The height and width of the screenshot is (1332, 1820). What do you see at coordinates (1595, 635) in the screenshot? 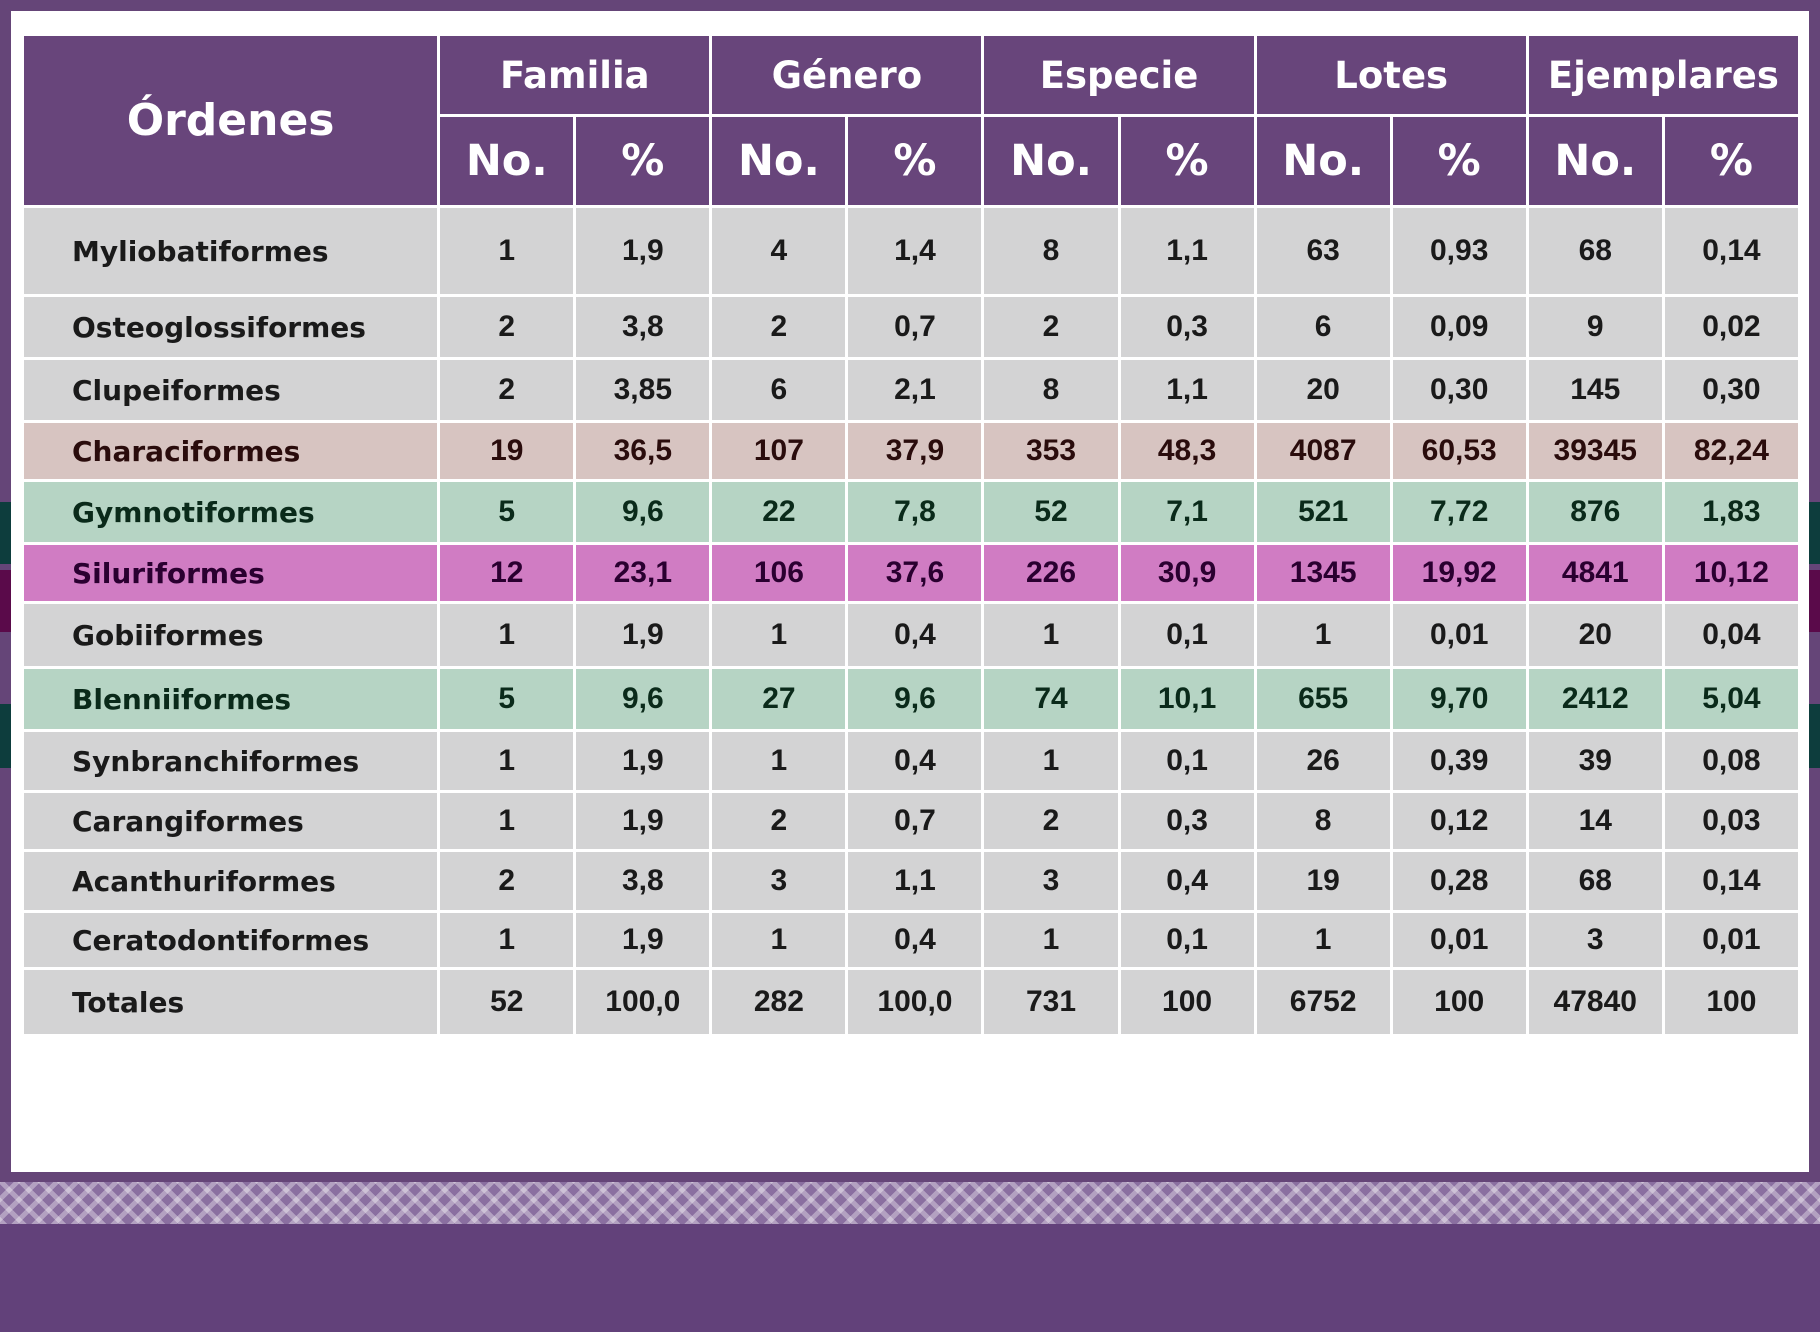
I see `count-cell: 20` at bounding box center [1595, 635].